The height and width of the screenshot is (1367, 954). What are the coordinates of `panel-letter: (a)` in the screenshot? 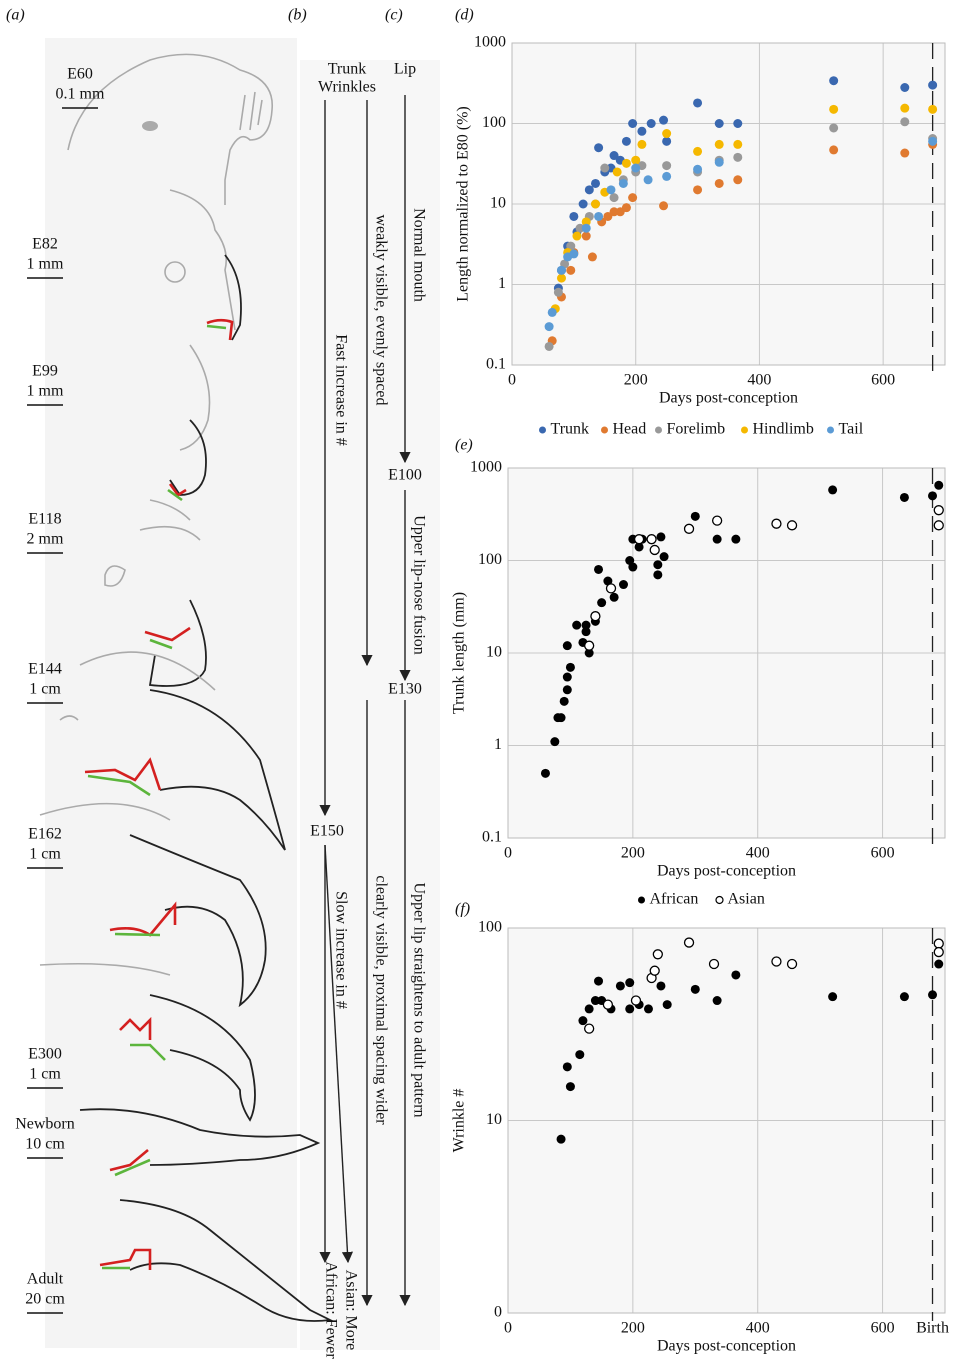 It's located at (15, 15).